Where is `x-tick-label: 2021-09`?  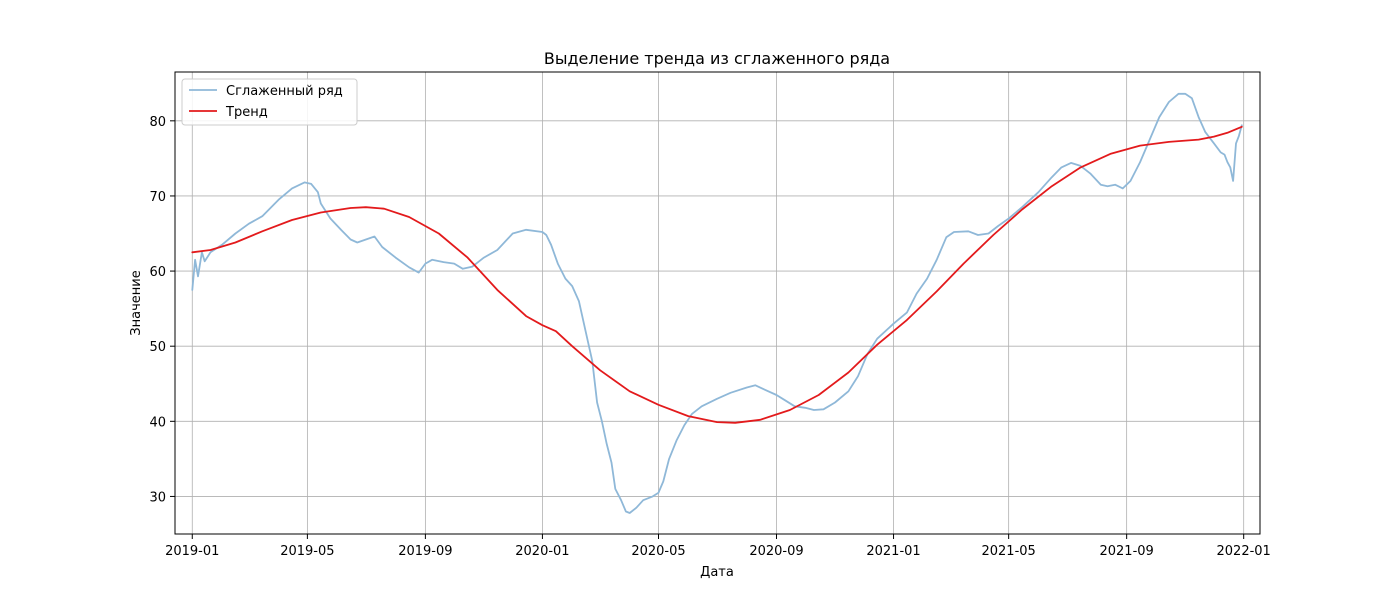
x-tick-label: 2021-09 is located at coordinates (1126, 551).